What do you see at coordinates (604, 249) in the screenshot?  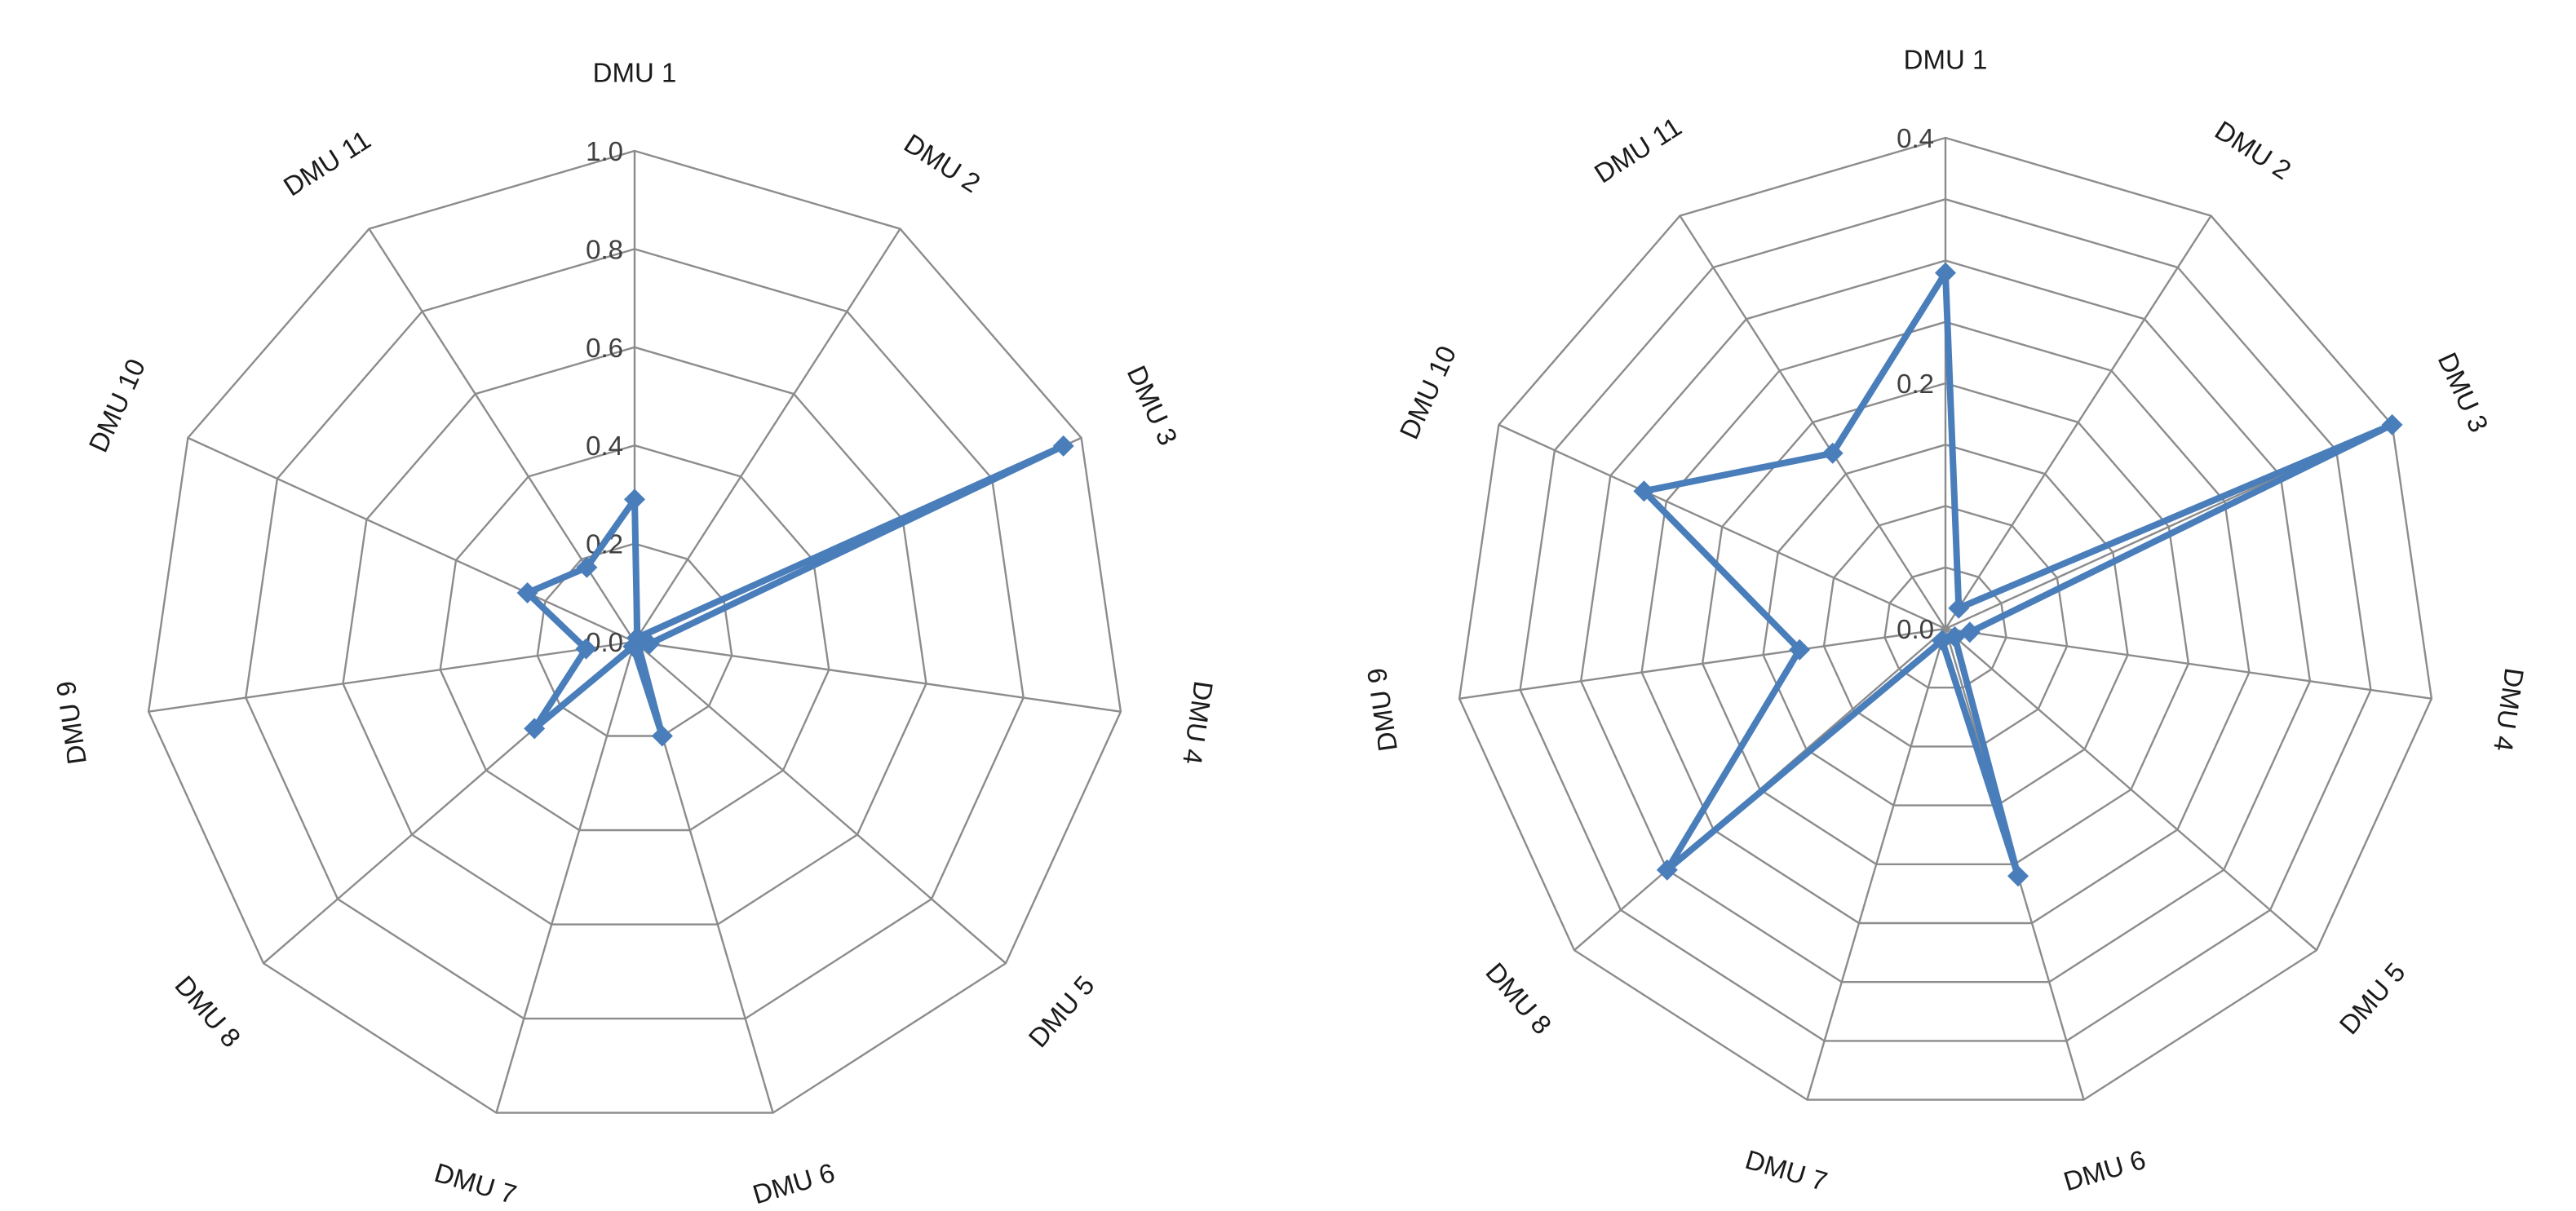 I see `axis-tick-label: 0.8` at bounding box center [604, 249].